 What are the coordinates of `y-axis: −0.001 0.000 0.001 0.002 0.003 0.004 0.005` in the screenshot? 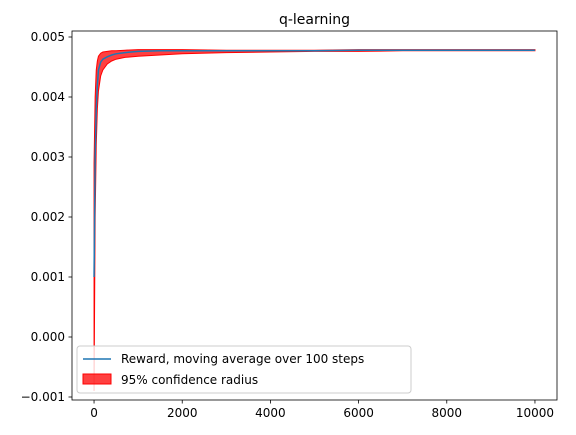 It's located at (46, 217).